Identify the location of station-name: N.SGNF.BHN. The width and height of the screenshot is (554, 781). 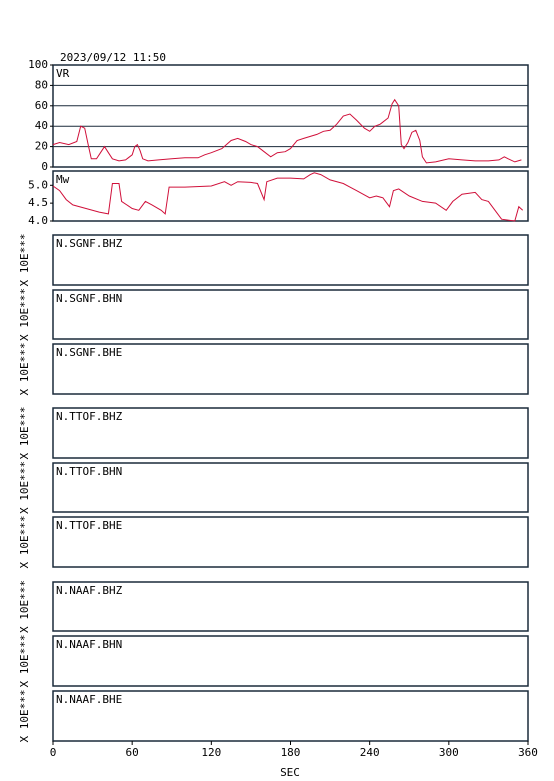
(89, 298).